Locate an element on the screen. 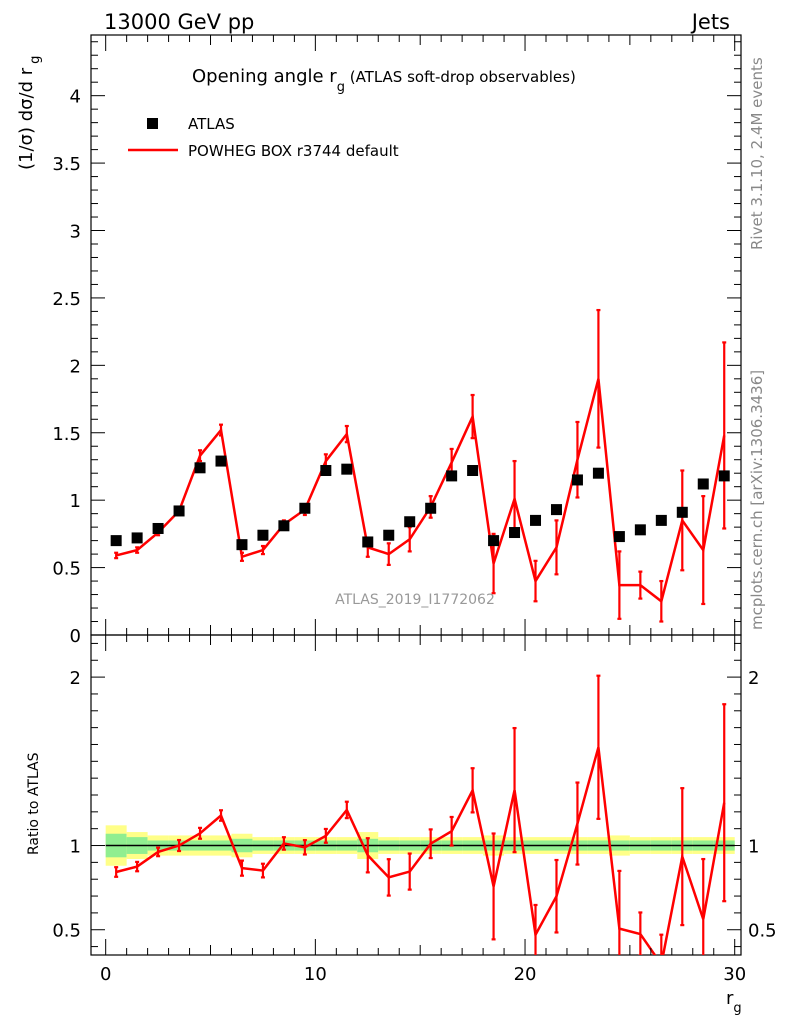 This screenshot has width=786, height=1024. x-axis-label: rg is located at coordinates (734, 1002).